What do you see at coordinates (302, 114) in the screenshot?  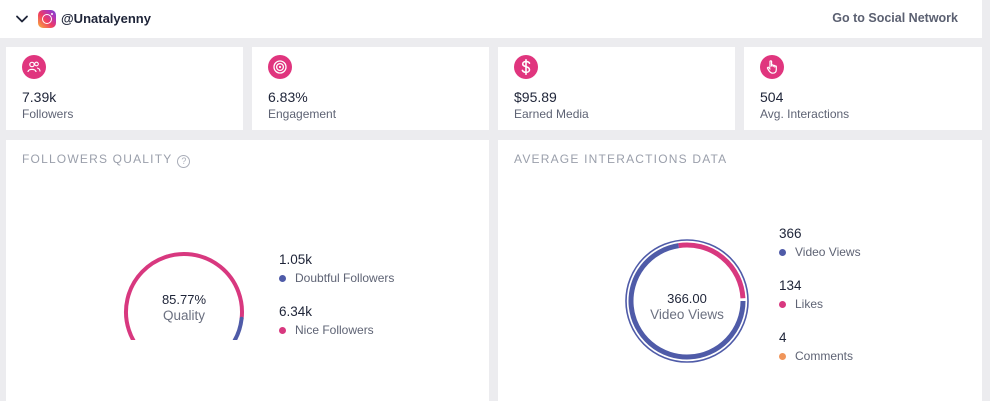 I see `stat-label: Engagement` at bounding box center [302, 114].